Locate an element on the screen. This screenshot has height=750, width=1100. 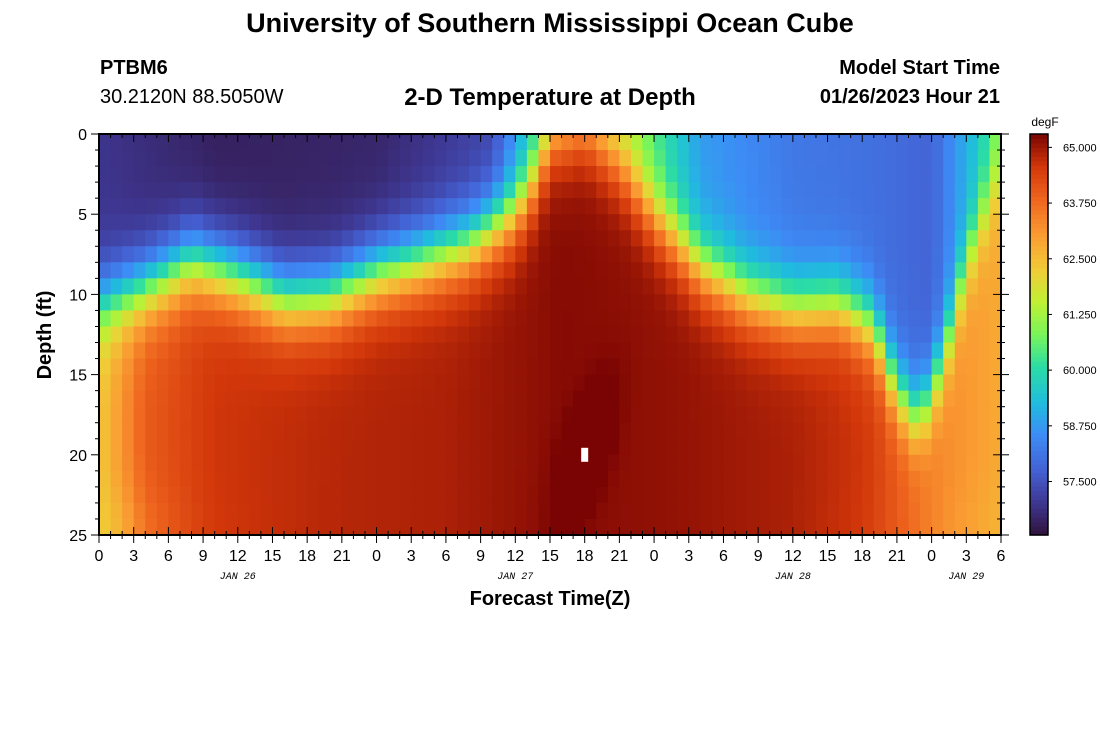
model-start-label: Model Start Time is located at coordinates (919, 68).